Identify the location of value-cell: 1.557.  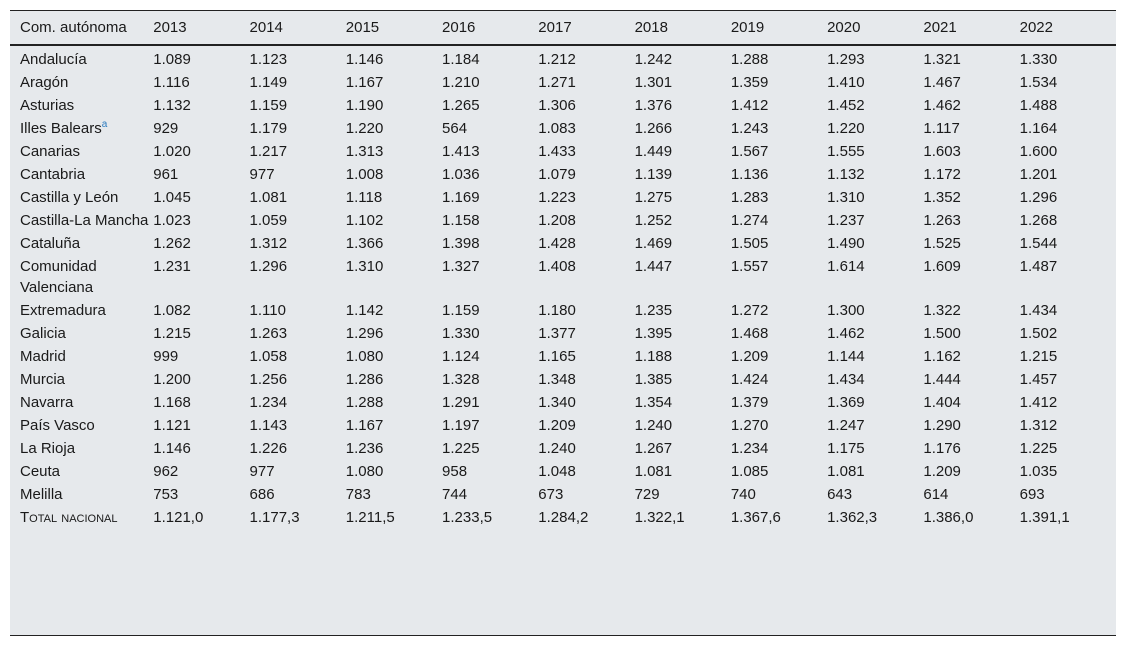
(749, 266).